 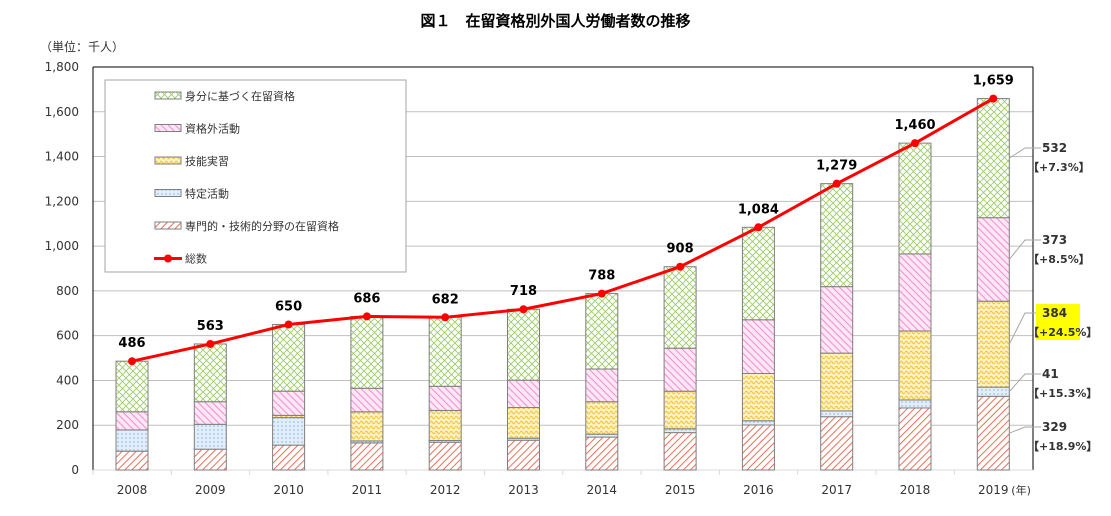 I want to click on legend-marker, so click(x=168, y=258).